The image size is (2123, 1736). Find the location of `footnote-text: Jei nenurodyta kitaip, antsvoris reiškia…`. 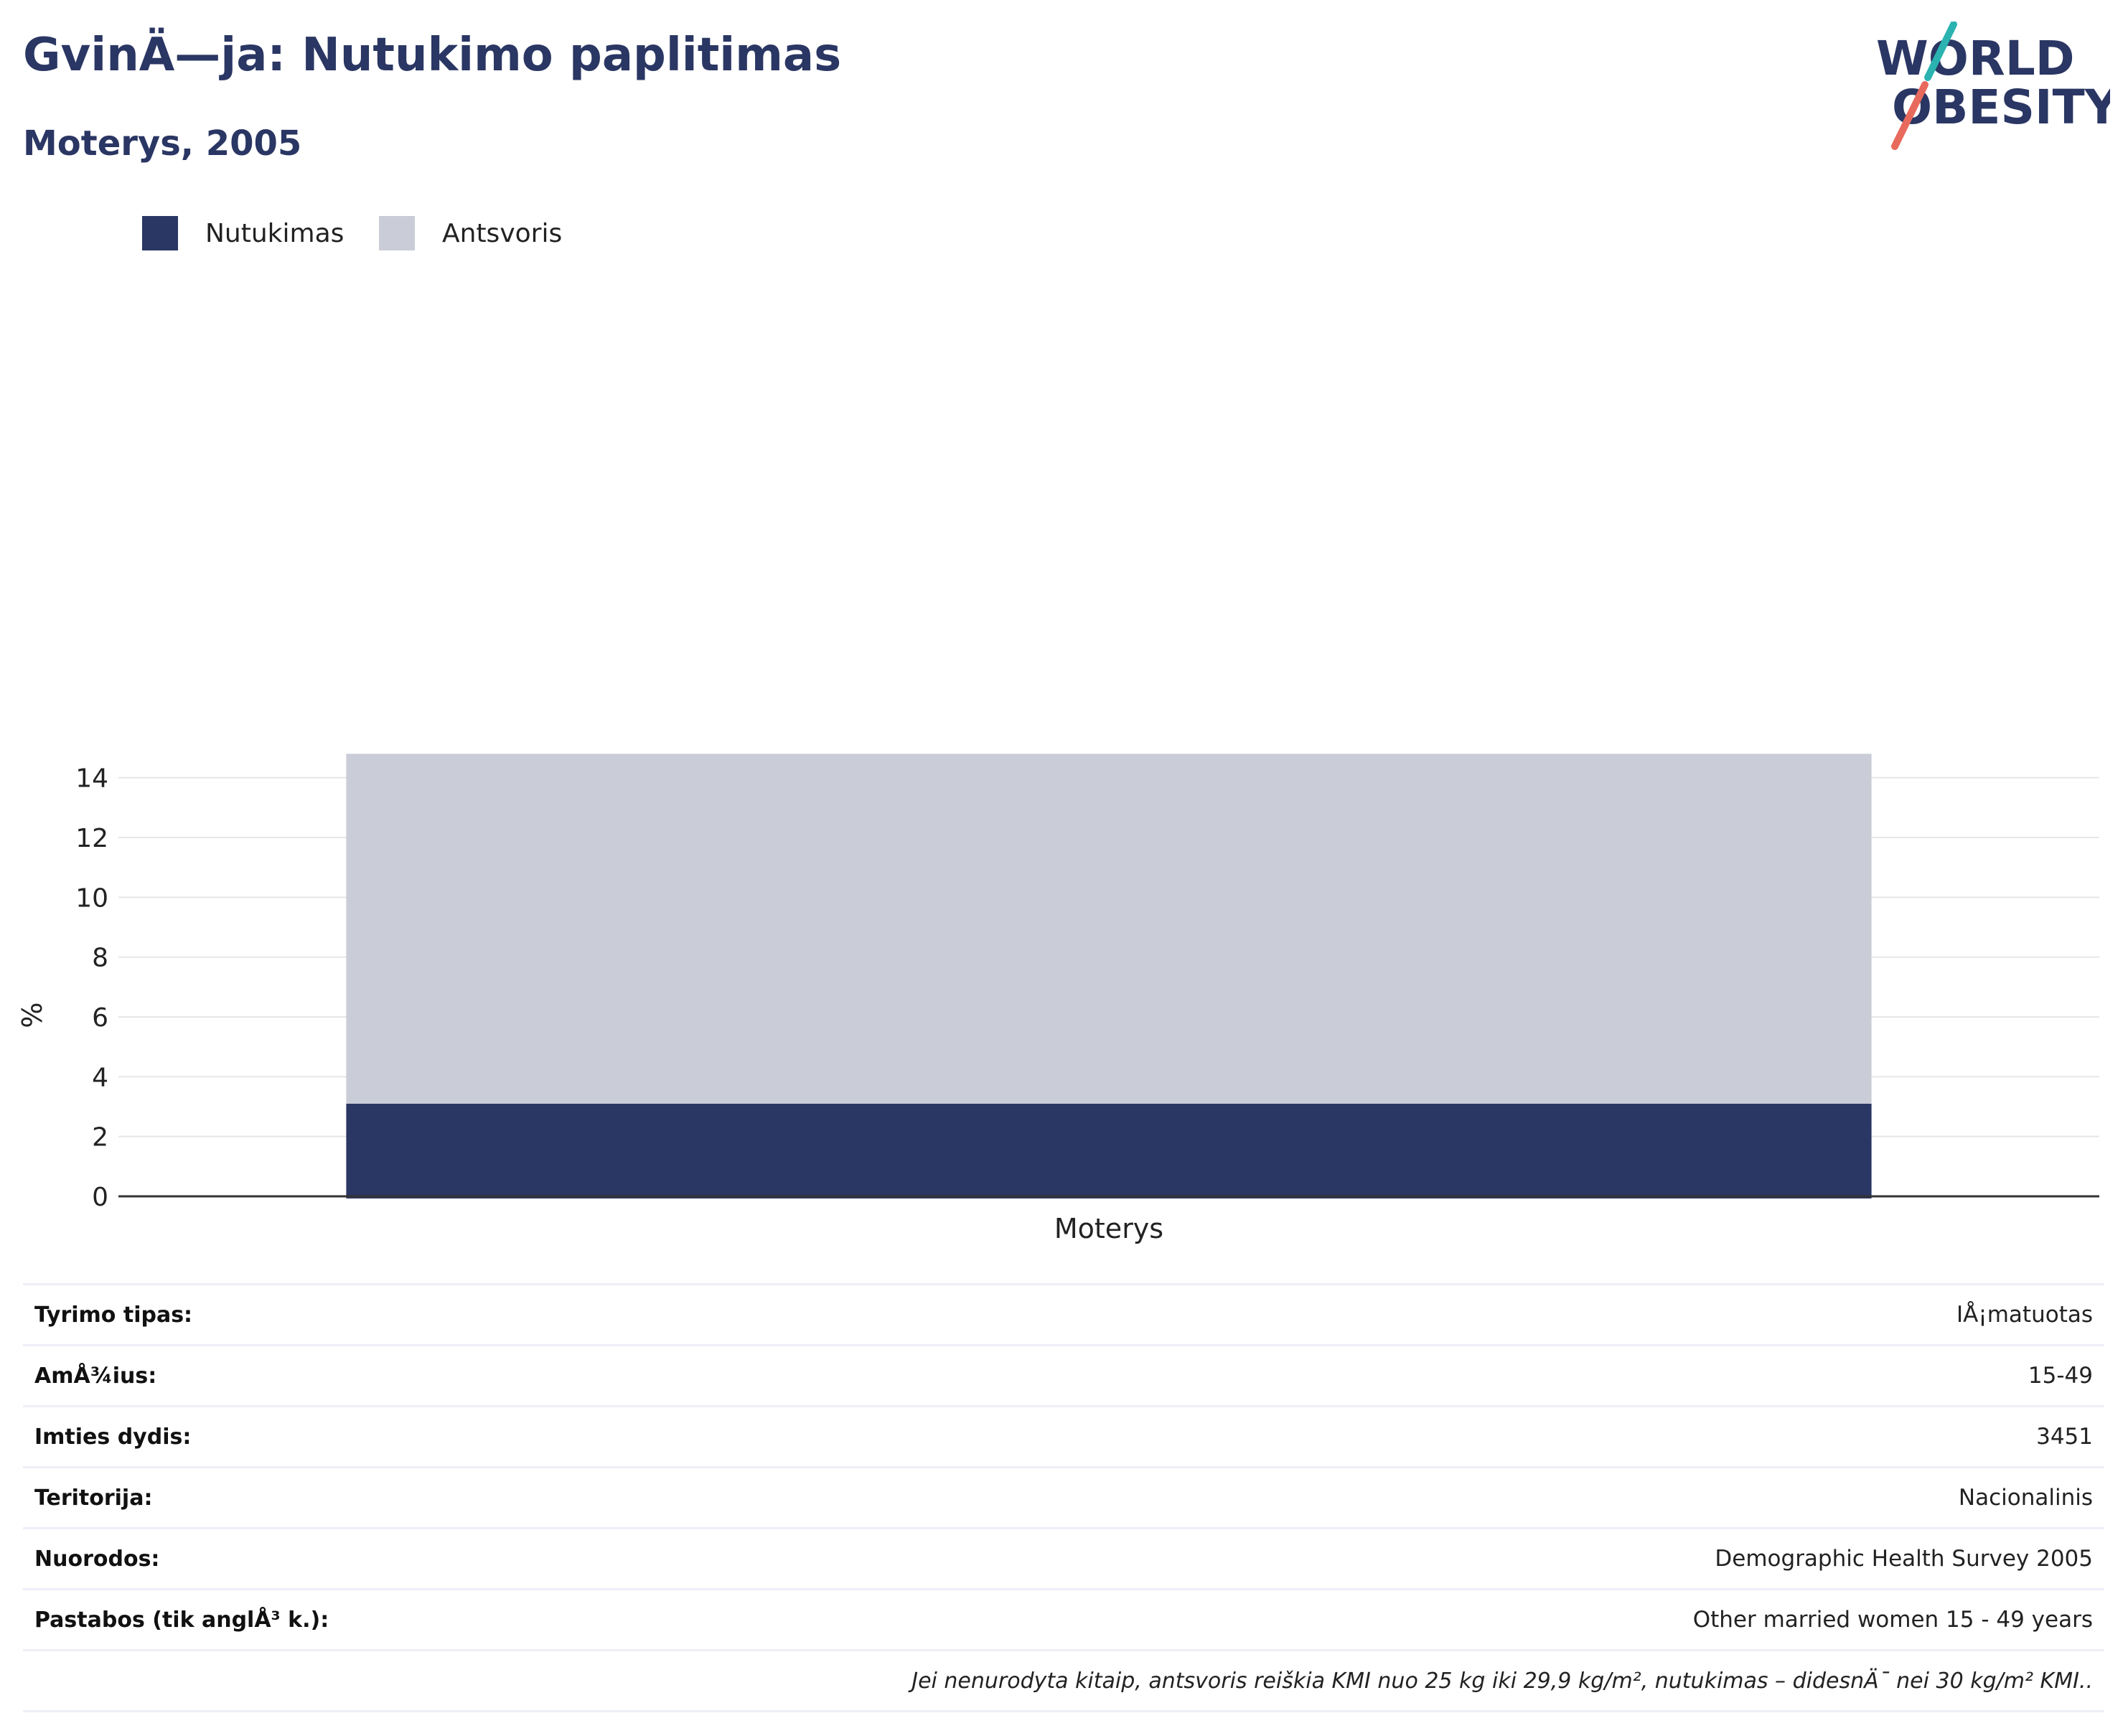

footnote-text: Jei nenurodyta kitaip, antsvoris reiškia… is located at coordinates (1502, 1681).